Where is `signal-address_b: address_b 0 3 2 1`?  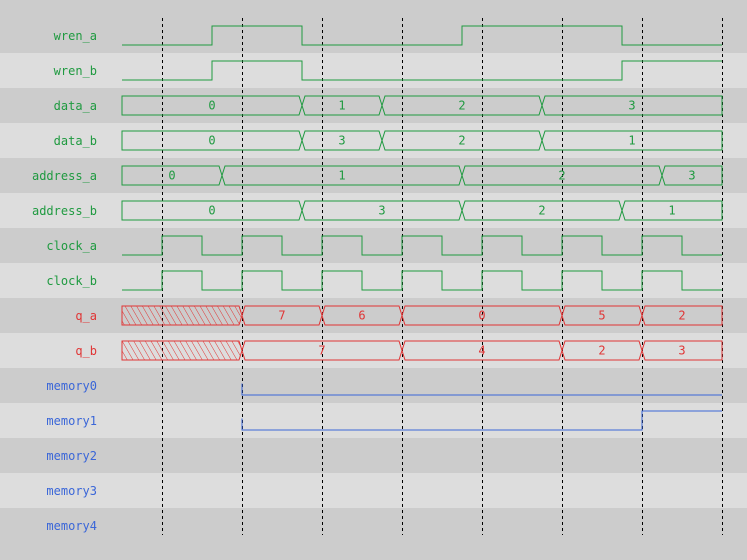 signal-address_b: address_b 0 3 2 1 is located at coordinates (377, 210).